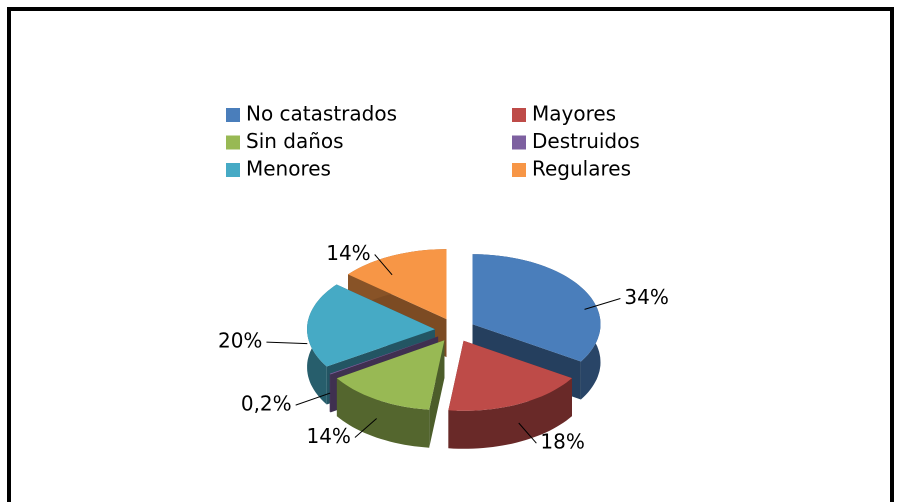  I want to click on legend-label: Menores, so click(288, 169).